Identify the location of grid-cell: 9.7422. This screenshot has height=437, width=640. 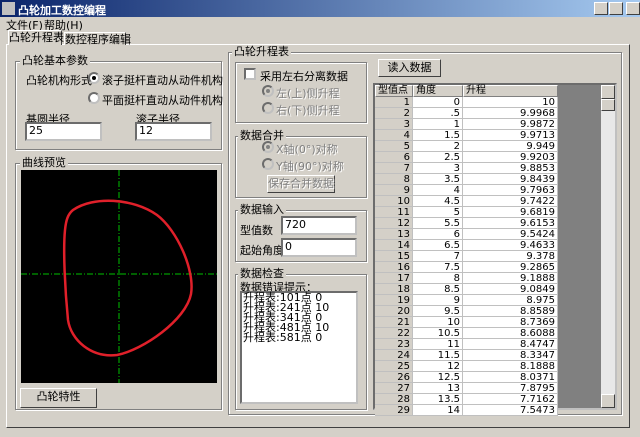
(510, 201).